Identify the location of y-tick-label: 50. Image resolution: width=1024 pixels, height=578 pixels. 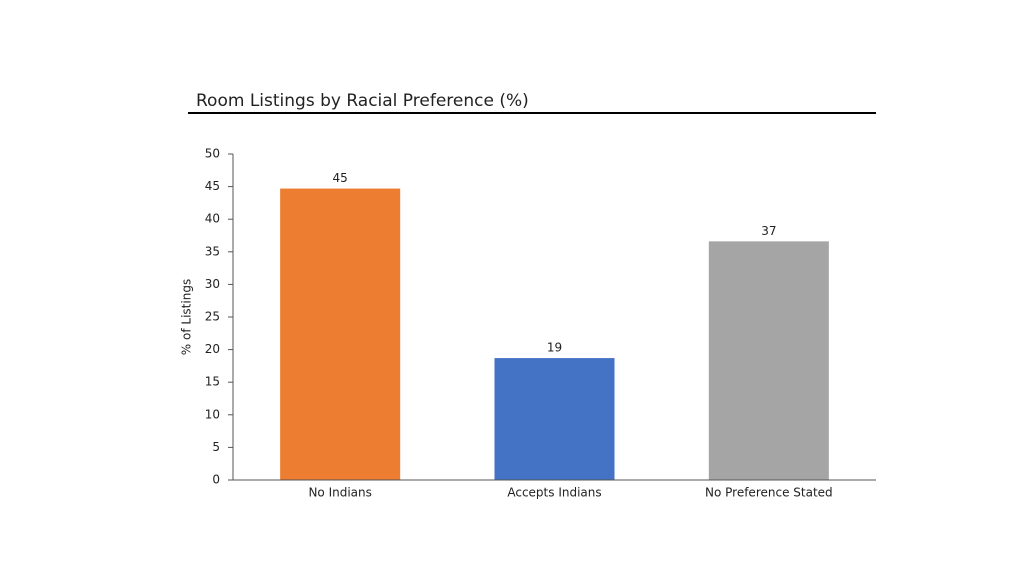
(212, 154).